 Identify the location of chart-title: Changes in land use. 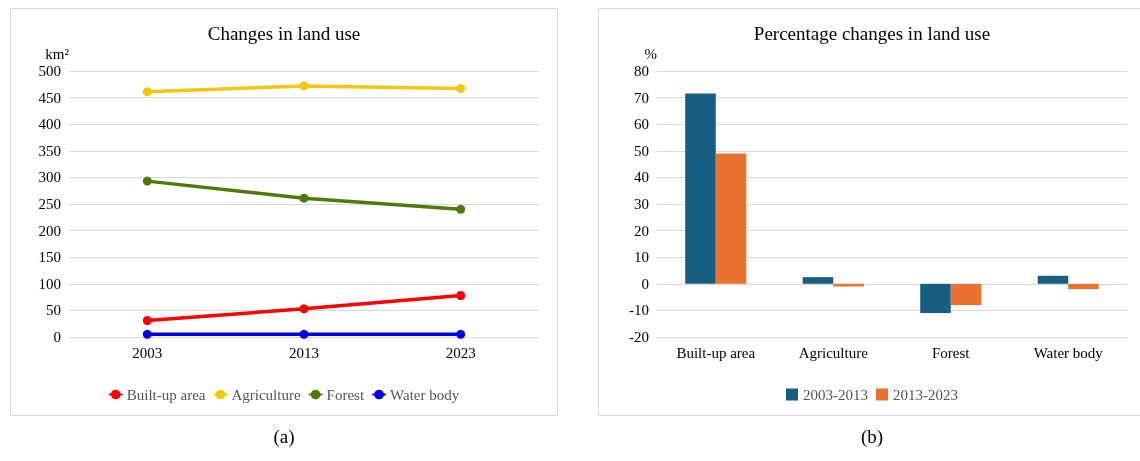
(284, 33).